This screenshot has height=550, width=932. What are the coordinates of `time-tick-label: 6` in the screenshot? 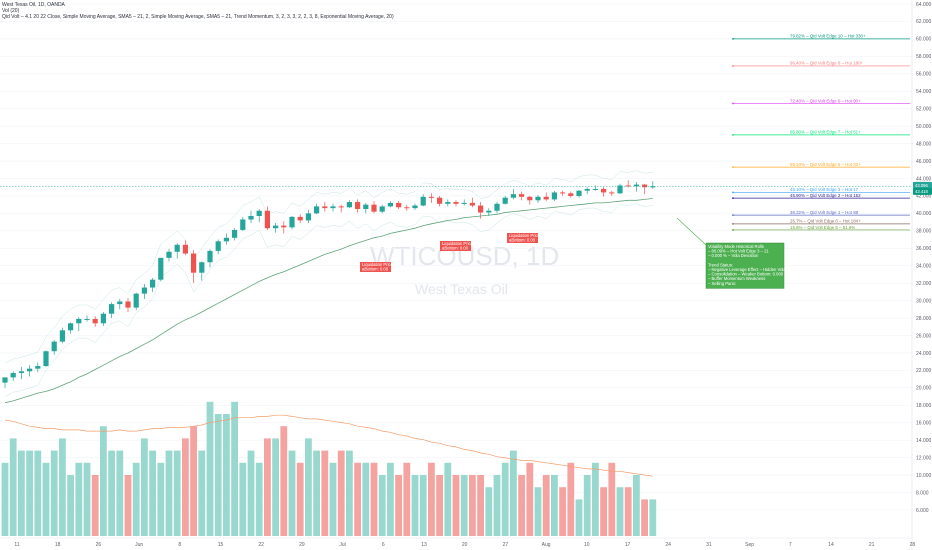 It's located at (383, 545).